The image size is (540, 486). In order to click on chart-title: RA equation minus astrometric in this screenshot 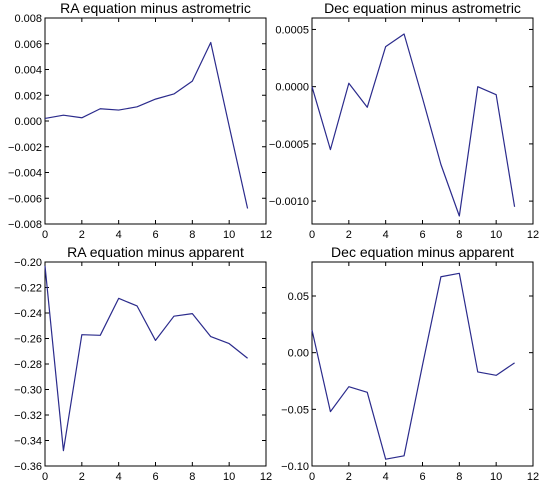, I will do `click(155, 8)`.